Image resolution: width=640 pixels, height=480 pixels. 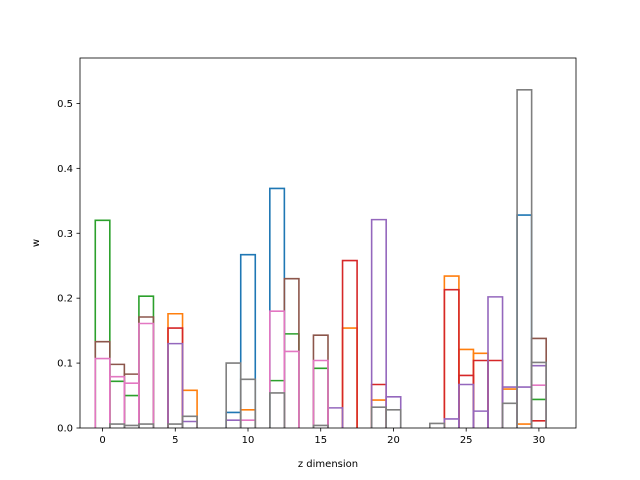 I want to click on y-axis-label: w, so click(x=36, y=243).